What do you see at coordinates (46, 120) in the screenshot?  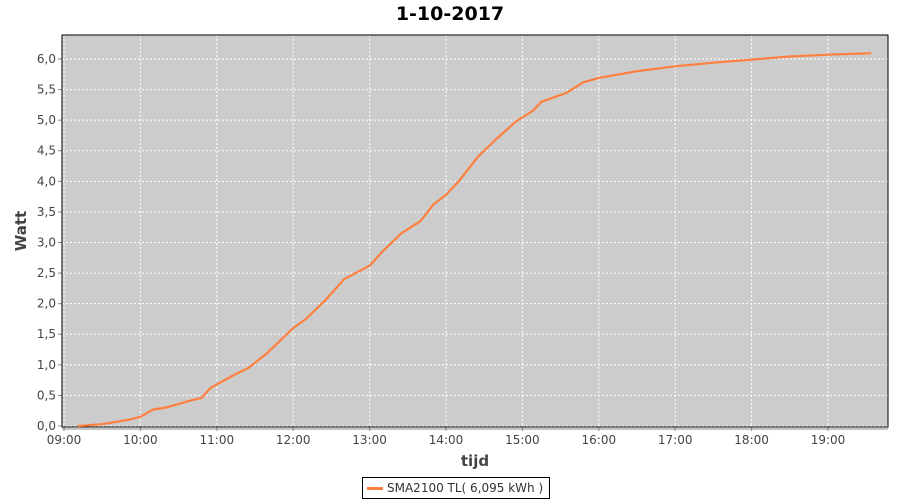 I see `y-tick-label: 5,0` at bounding box center [46, 120].